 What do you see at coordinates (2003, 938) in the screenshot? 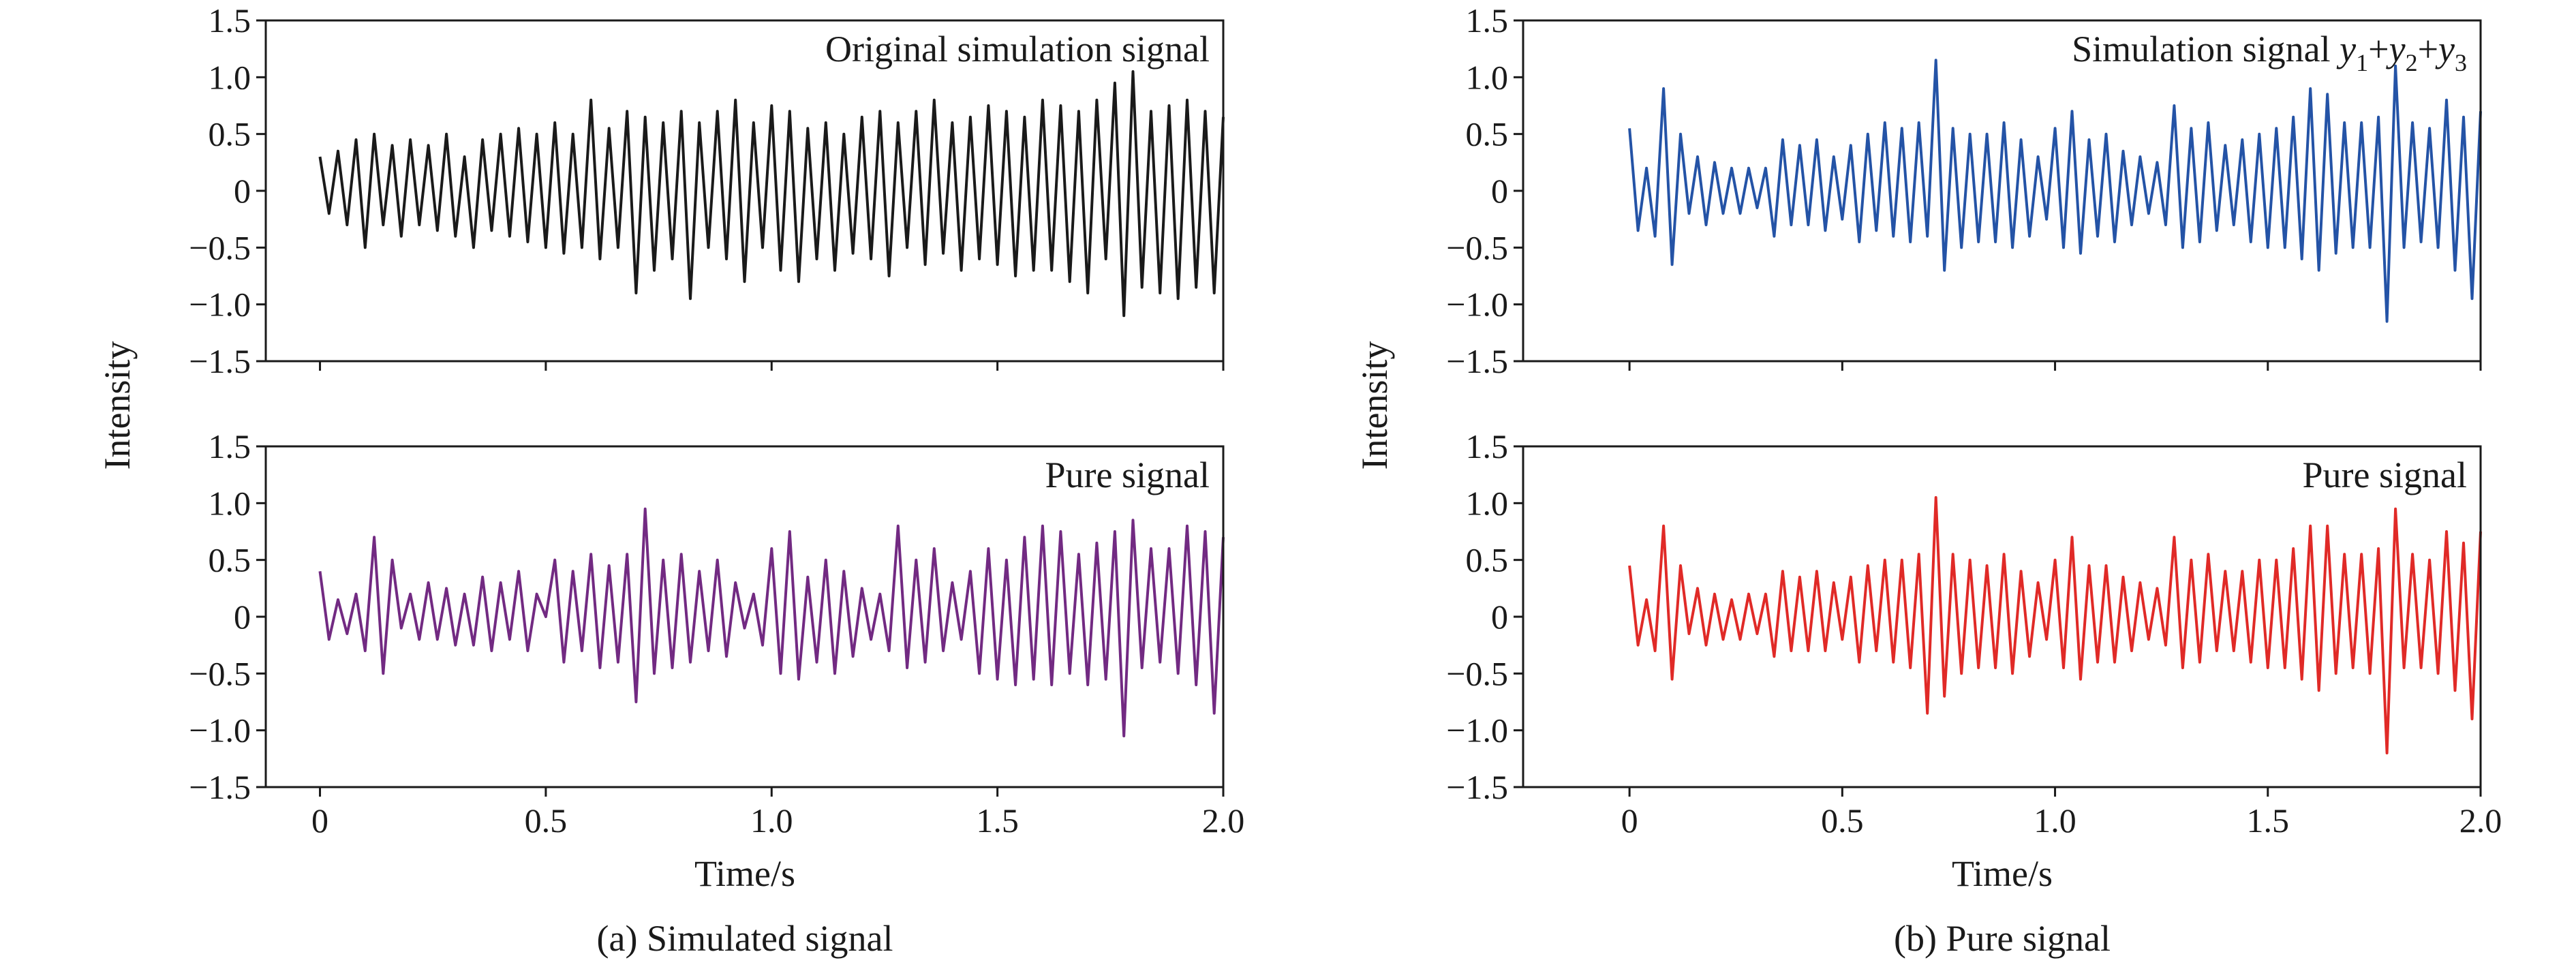
I see `panel-b-caption: (b) Pure signal` at bounding box center [2003, 938].